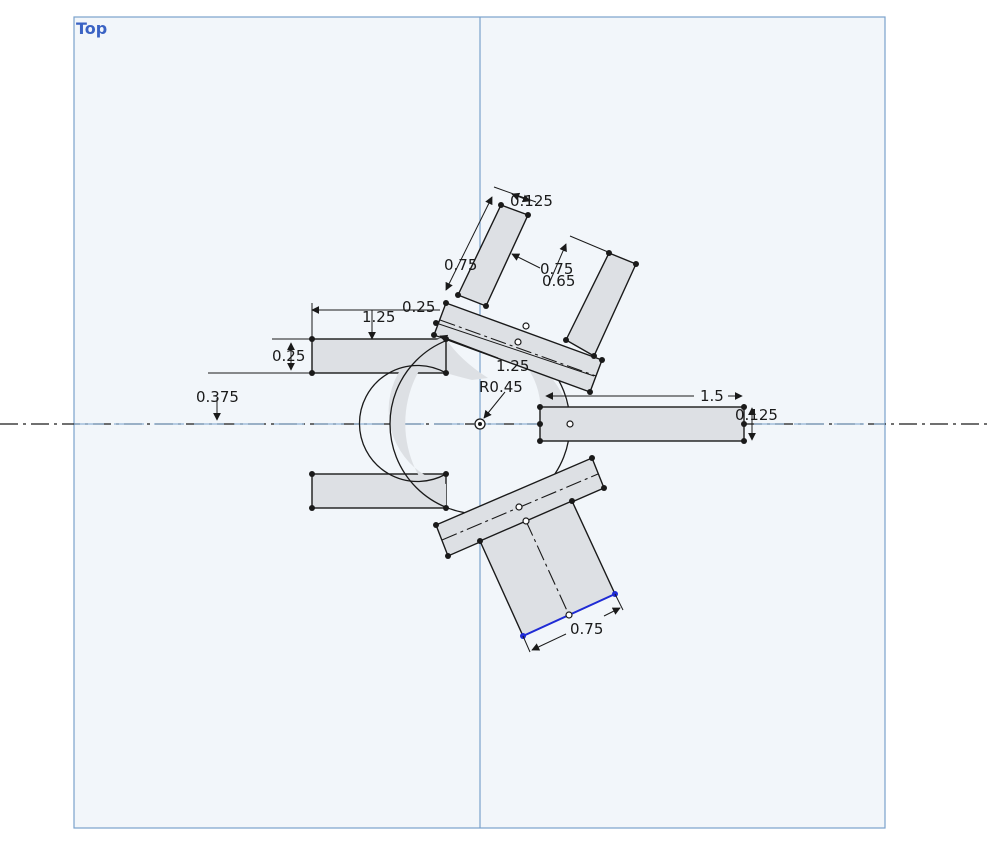 The image size is (990, 850). Describe the element at coordinates (418, 307) in the screenshot. I see `dim-025-small: 0.25` at that location.